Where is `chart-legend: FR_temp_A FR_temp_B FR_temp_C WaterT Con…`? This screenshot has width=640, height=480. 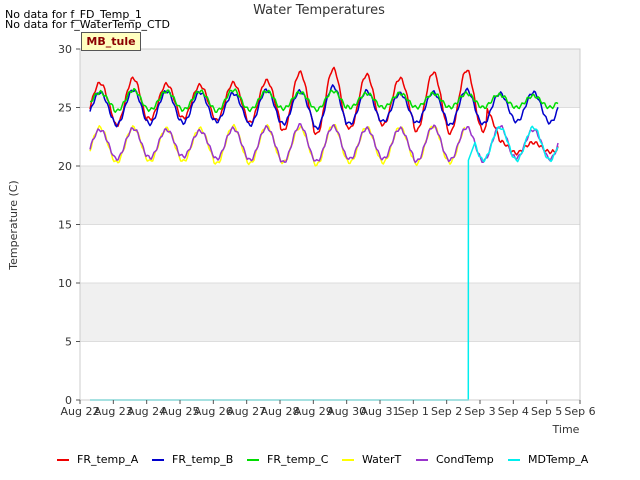
chart-legend: FR_temp_A FR_temp_B FR_temp_C WaterT Con… is located at coordinates (320, 460).